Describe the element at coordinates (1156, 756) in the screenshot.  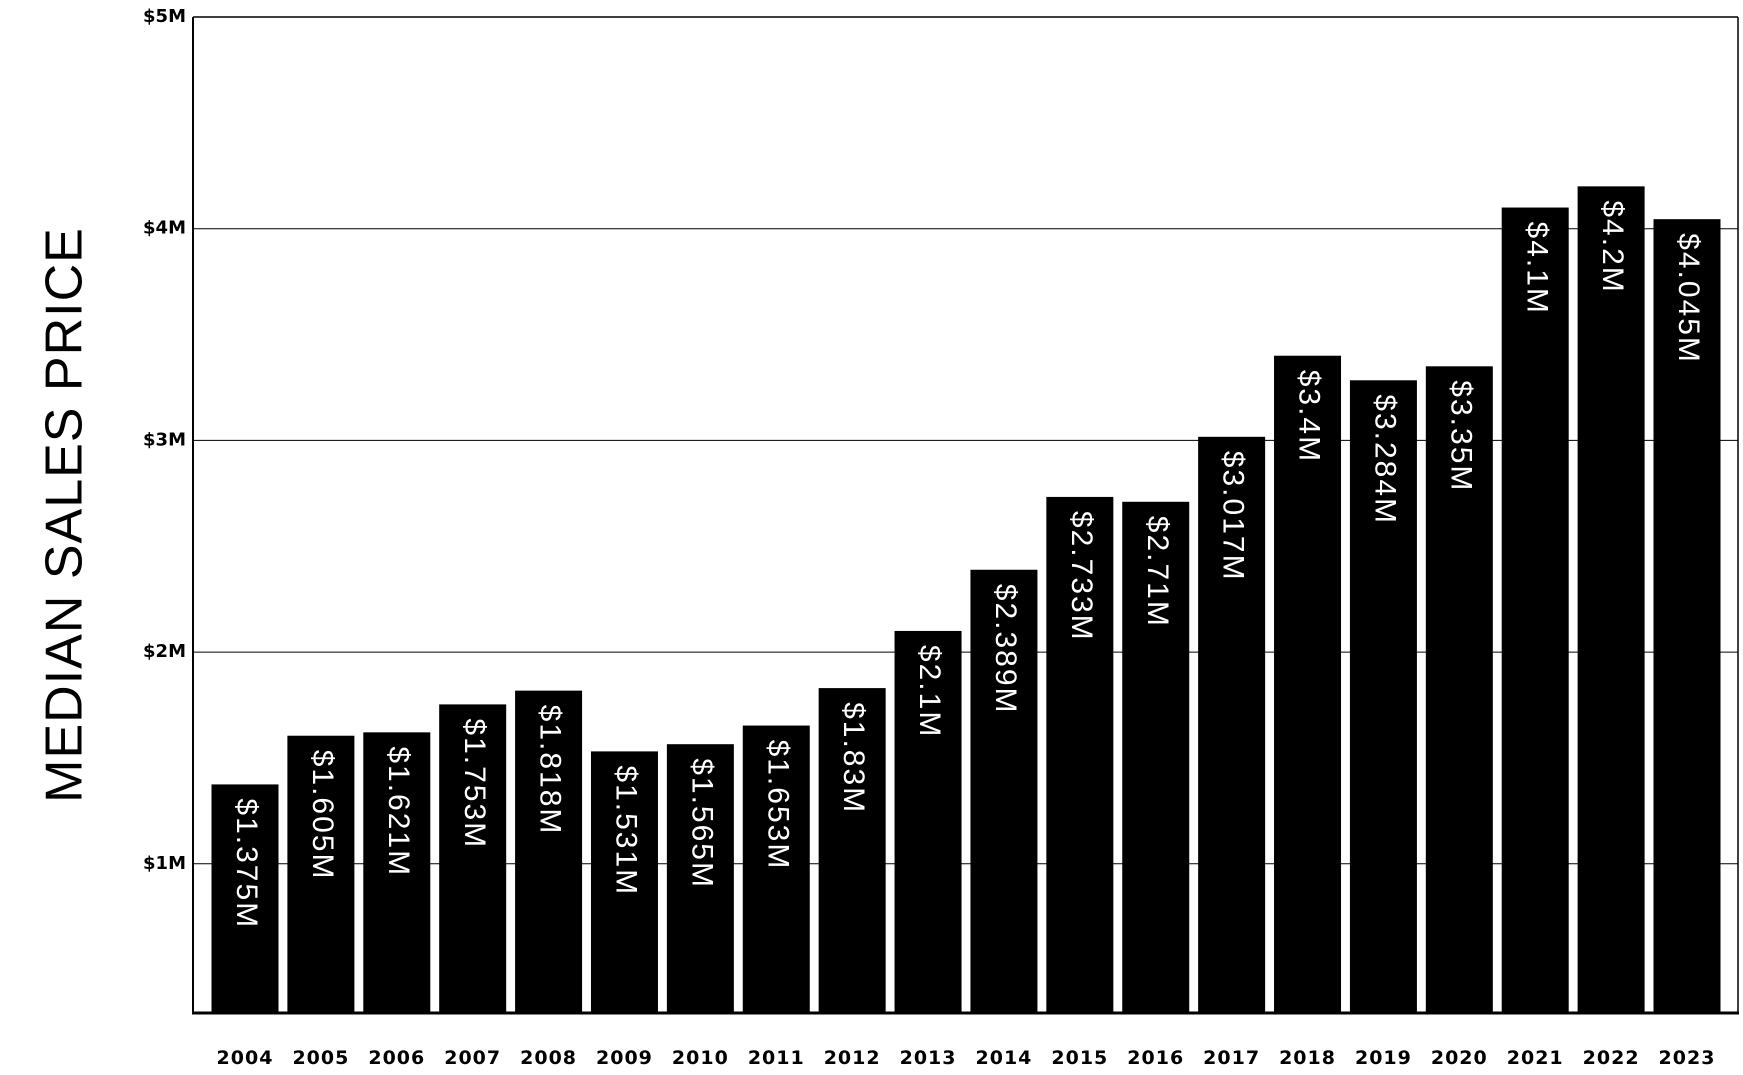
I see `bar-2016` at that location.